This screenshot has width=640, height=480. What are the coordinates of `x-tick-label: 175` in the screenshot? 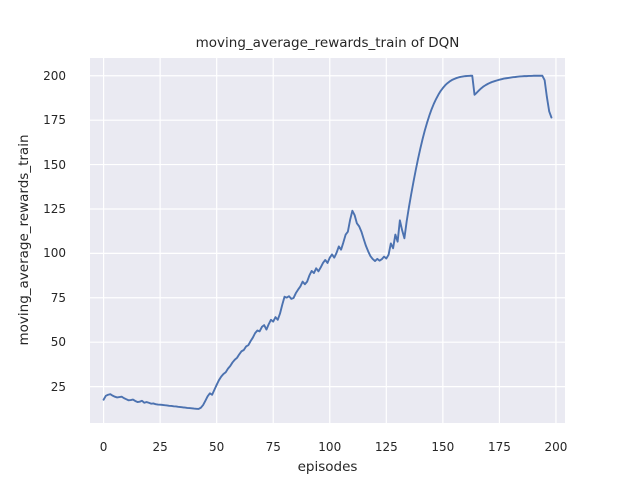 It's located at (499, 447).